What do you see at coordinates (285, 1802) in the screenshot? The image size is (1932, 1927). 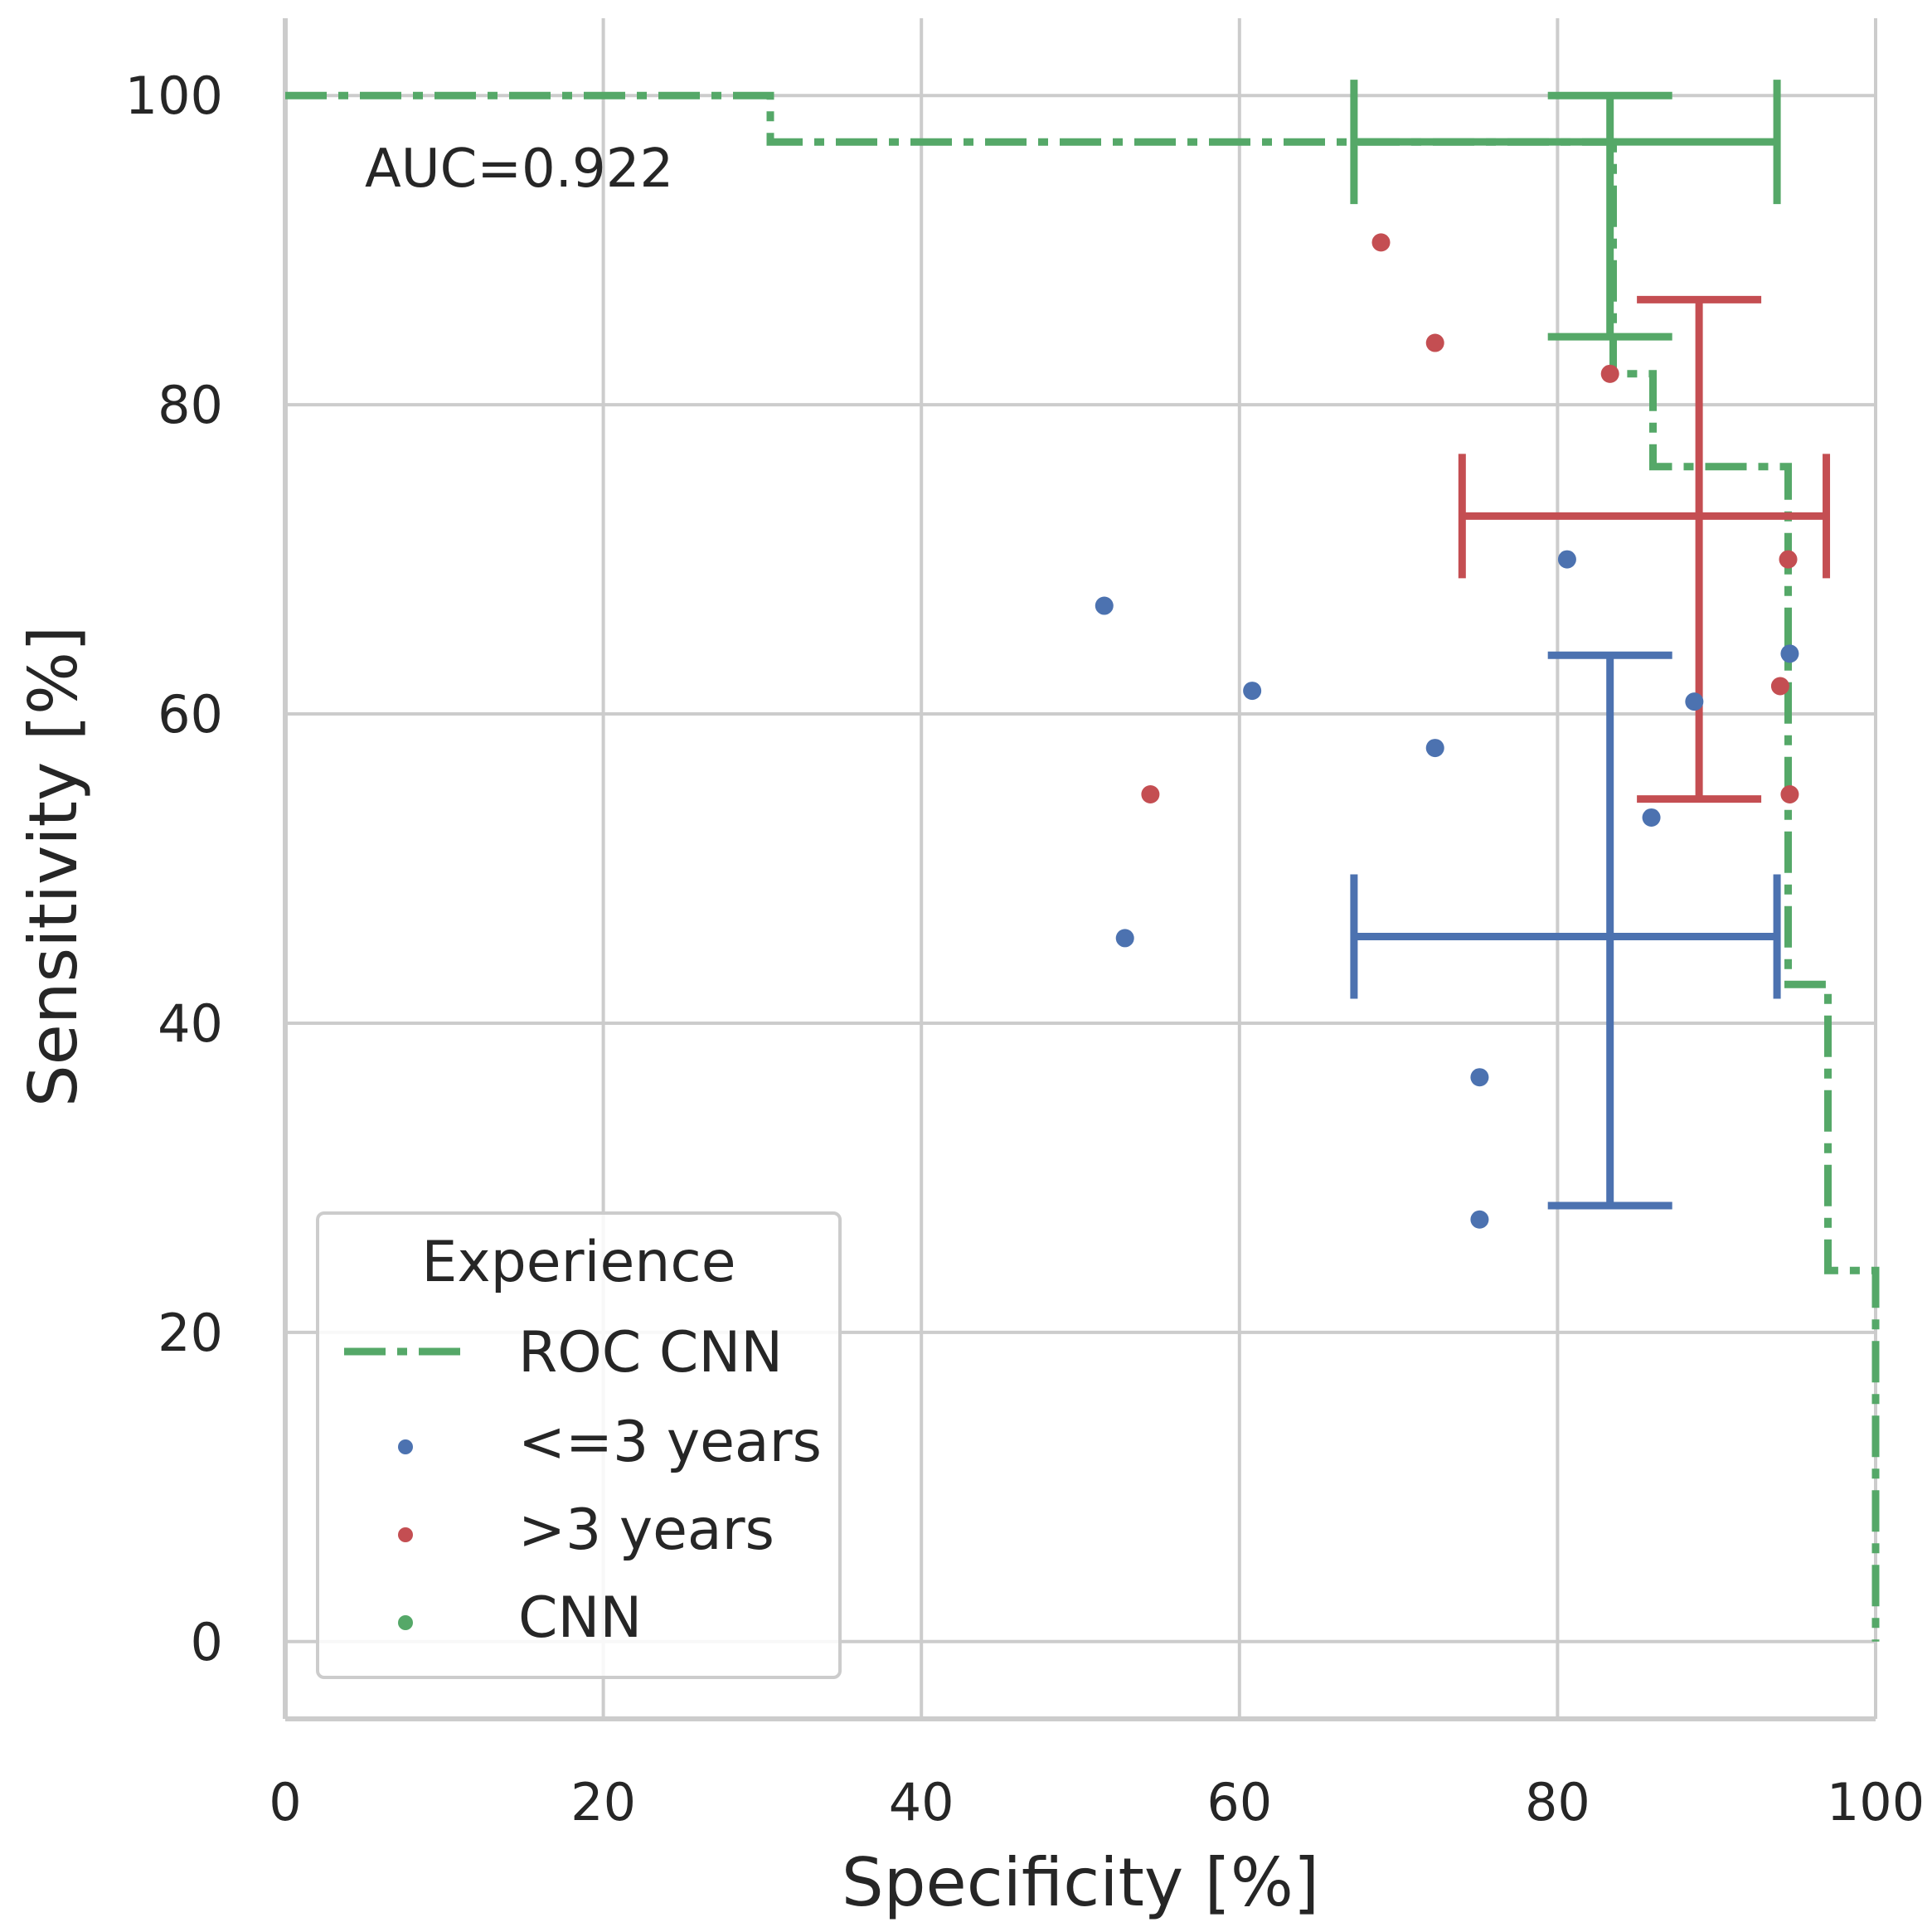 I see `x-tick-label: 0` at bounding box center [285, 1802].